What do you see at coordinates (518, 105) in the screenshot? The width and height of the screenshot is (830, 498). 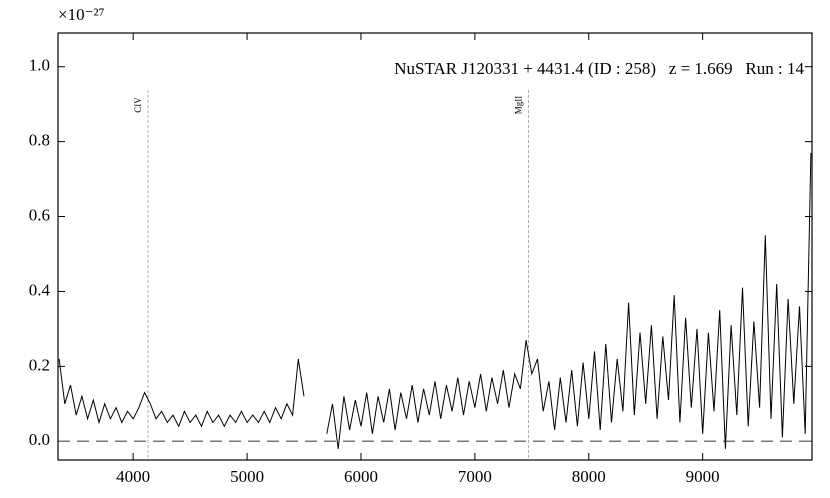 I see `line-marker-label: MgII` at bounding box center [518, 105].